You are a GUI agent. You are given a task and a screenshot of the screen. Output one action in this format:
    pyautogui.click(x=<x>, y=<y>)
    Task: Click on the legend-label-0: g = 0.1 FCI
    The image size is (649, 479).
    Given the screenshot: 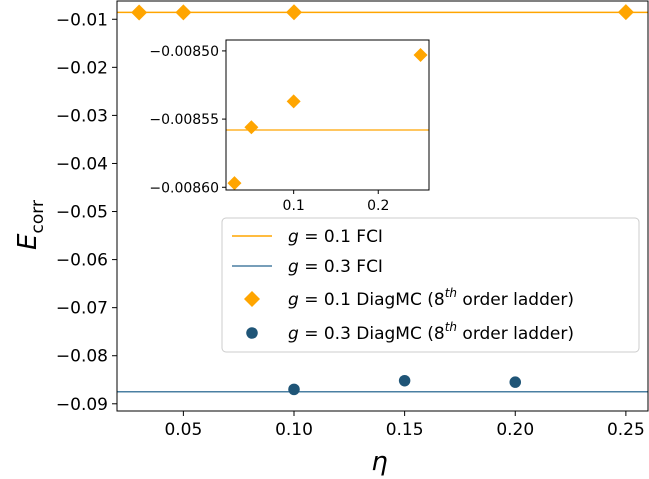 What is the action you would take?
    pyautogui.click(x=335, y=237)
    